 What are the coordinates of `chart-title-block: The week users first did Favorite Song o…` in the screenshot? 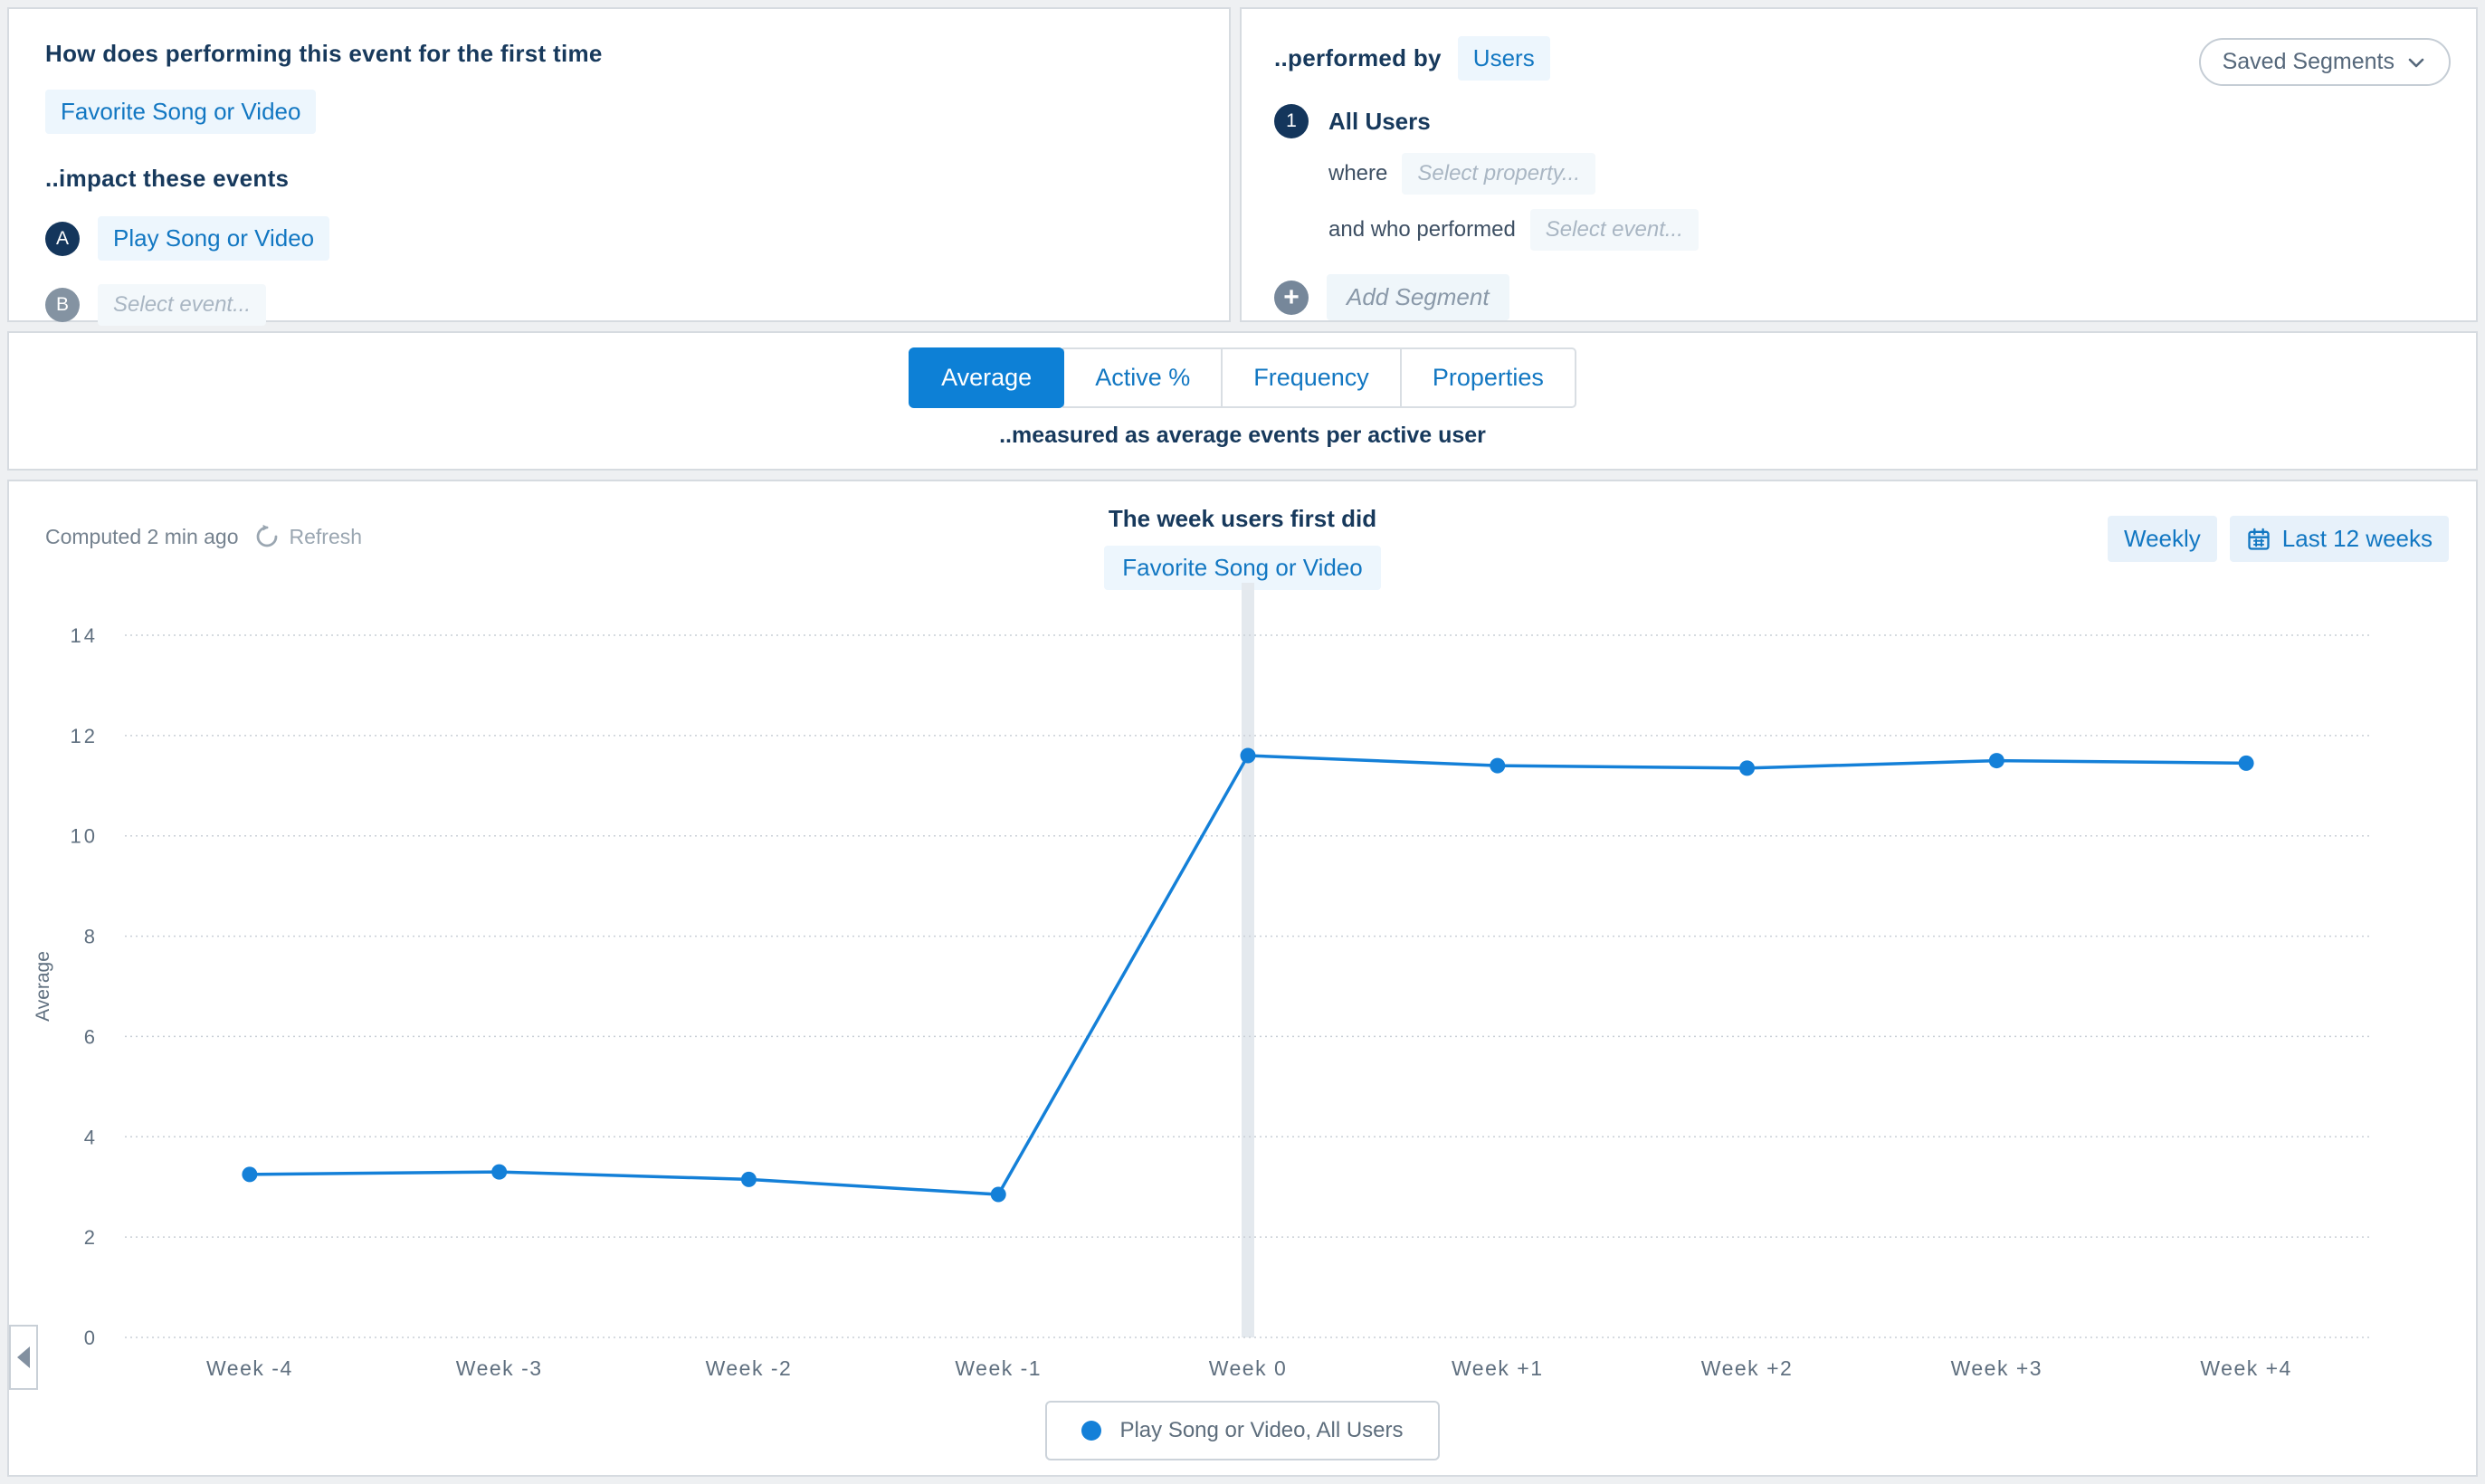 It's located at (1242, 547).